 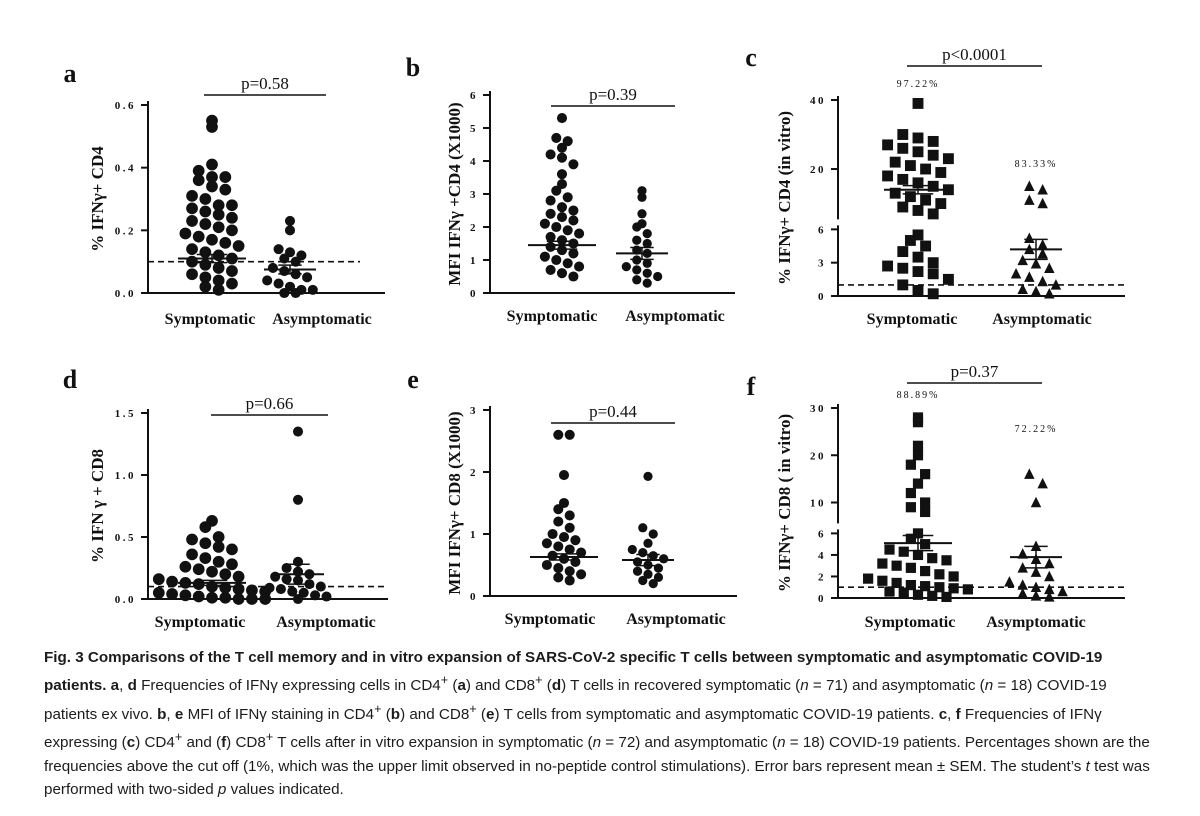 What do you see at coordinates (474, 411) in the screenshot?
I see `y-tick-label: 3` at bounding box center [474, 411].